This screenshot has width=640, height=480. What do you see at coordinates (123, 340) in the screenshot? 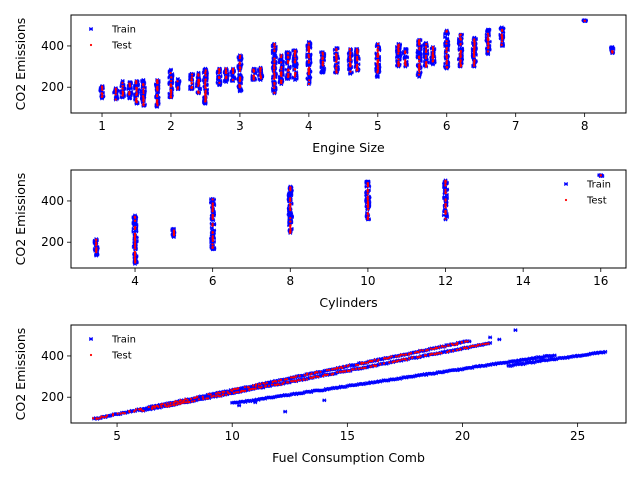
I see `legend-label-train: Train` at bounding box center [123, 340].